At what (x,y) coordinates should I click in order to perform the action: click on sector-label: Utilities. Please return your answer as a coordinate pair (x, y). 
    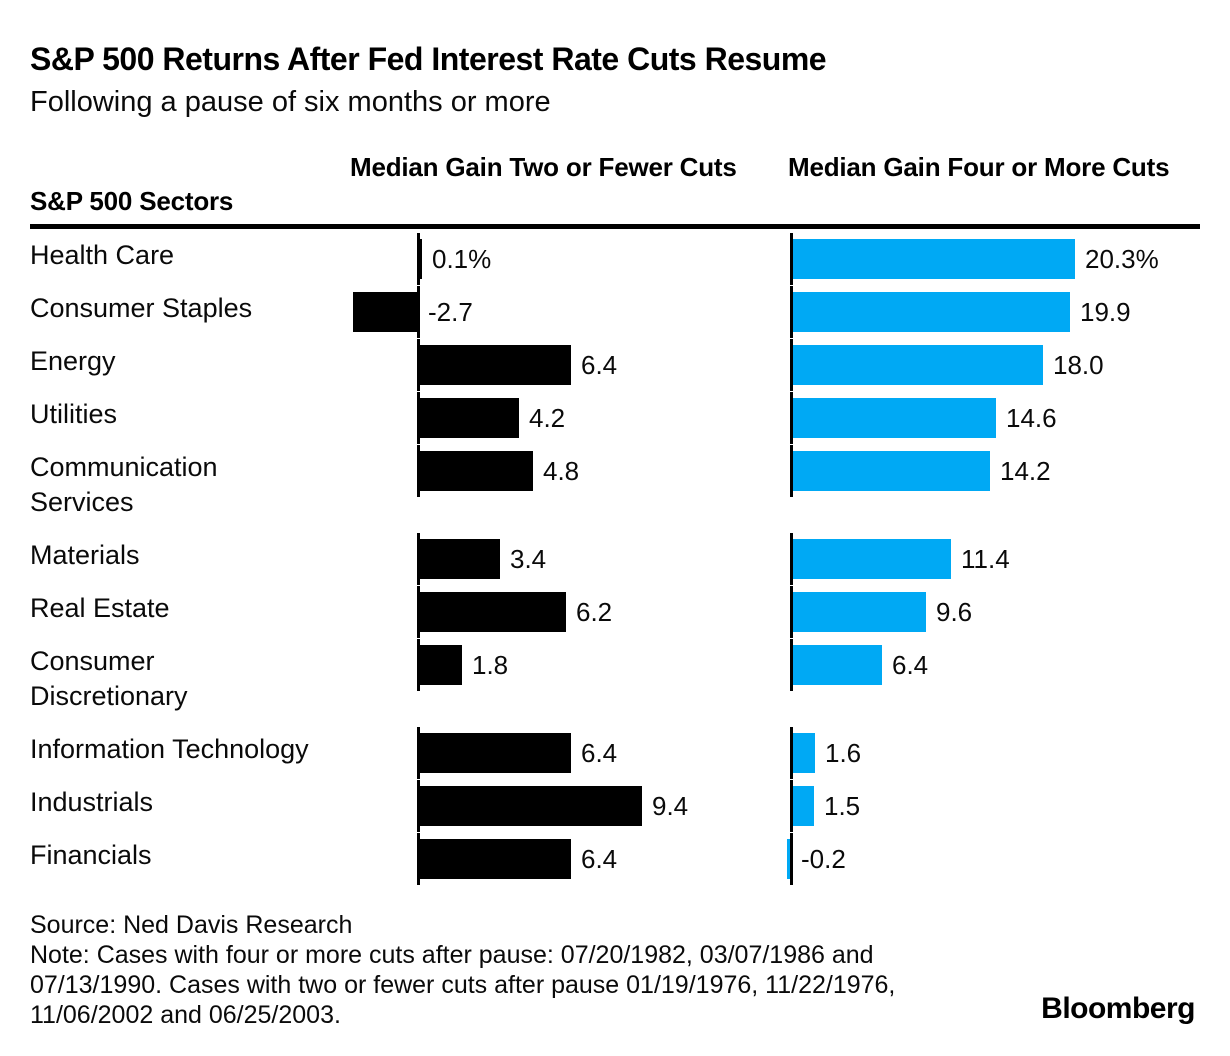
    Looking at the image, I should click on (74, 414).